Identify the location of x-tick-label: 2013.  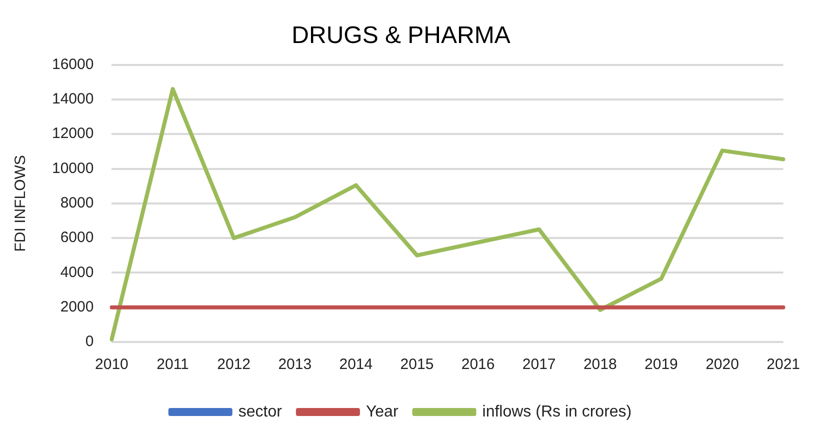
(295, 365).